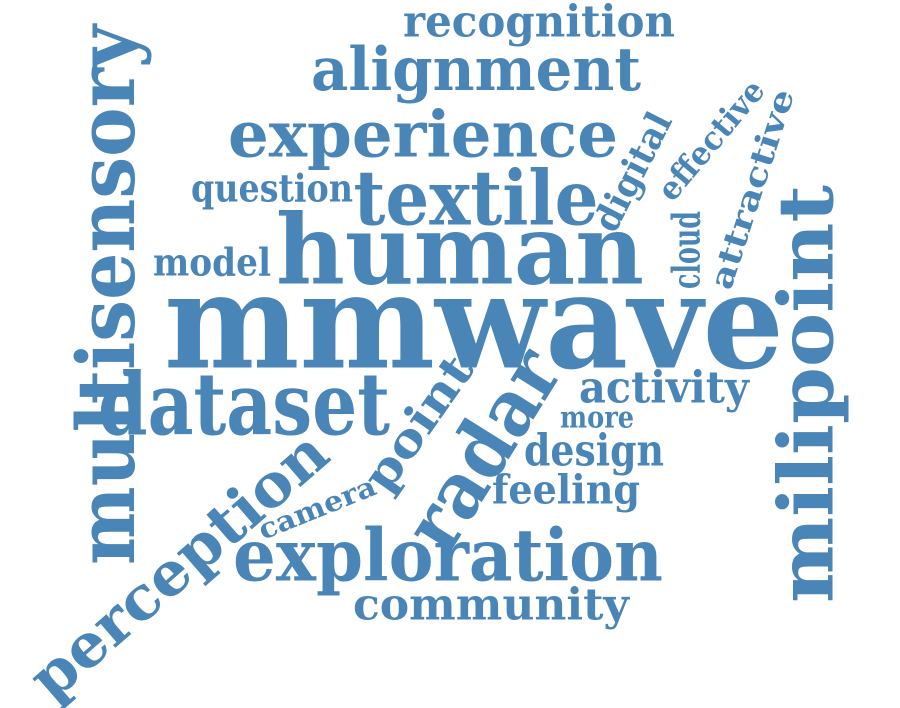 The width and height of the screenshot is (900, 708). I want to click on word-textile: textile, so click(476, 198).